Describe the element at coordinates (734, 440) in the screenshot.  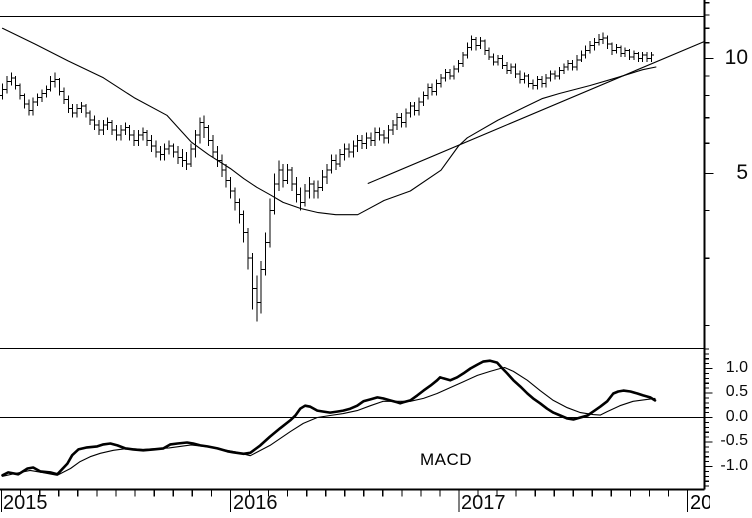
I see `macd-axis-label--0.5: -0.5` at that location.